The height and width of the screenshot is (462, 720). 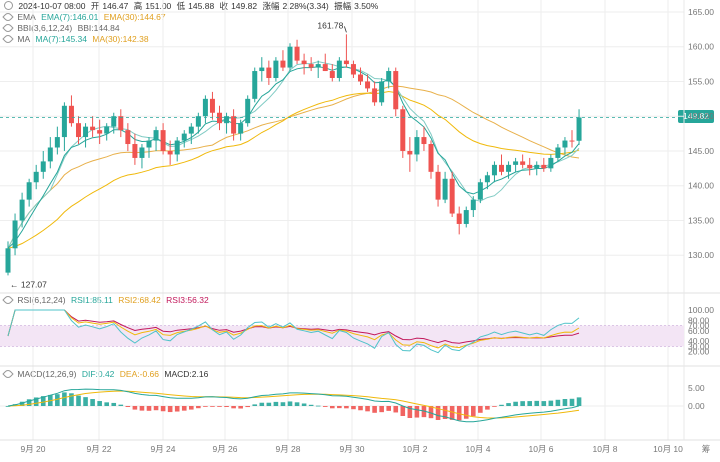 What do you see at coordinates (701, 116) in the screenshot?
I see `price-axis-label: 150.00` at bounding box center [701, 116].